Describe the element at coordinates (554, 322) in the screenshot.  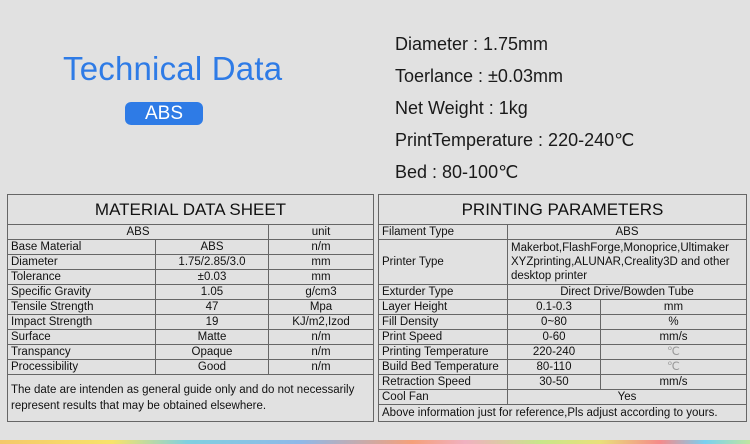
I see `param-value: 0~80` at that location.